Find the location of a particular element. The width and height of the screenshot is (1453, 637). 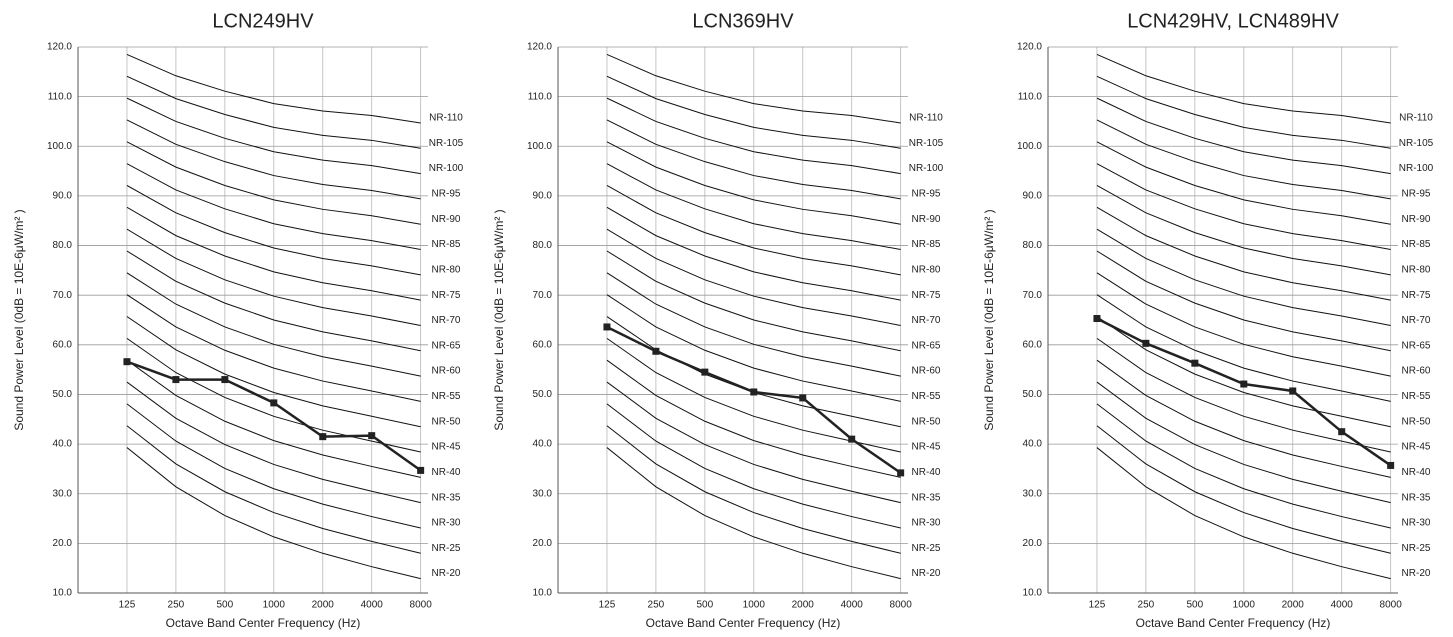

nr-label: NR-75 is located at coordinates (926, 295).